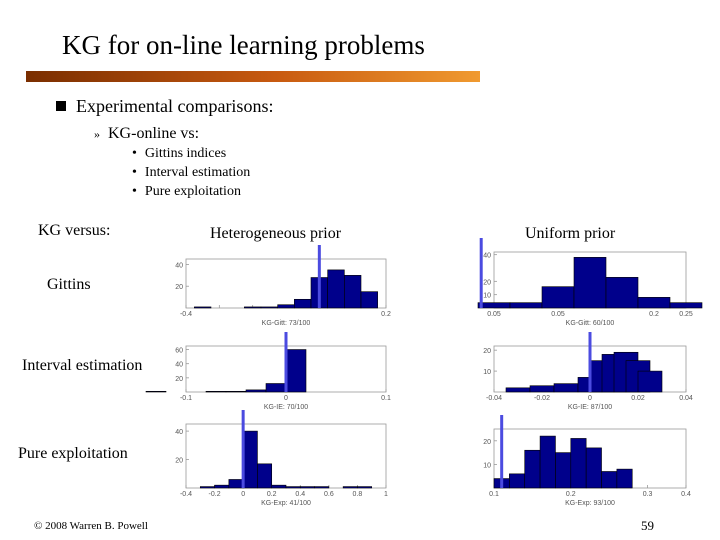 The image size is (720, 540). Describe the element at coordinates (179, 351) in the screenshot. I see `y-tick-label: 60` at that location.